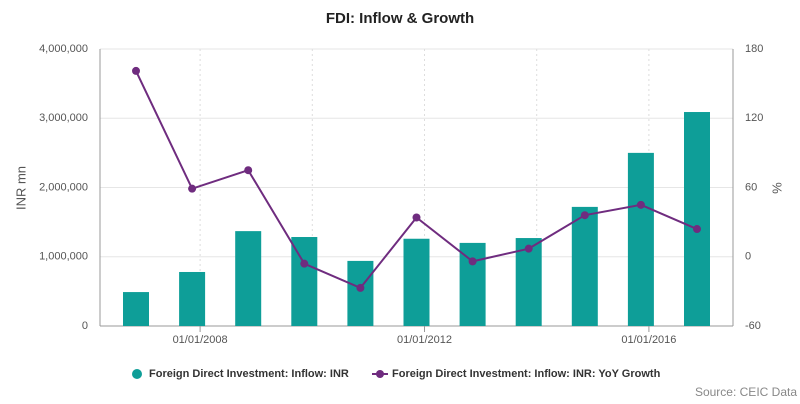  What do you see at coordinates (63, 49) in the screenshot?
I see `y-tick-label: 4,000,000` at bounding box center [63, 49].